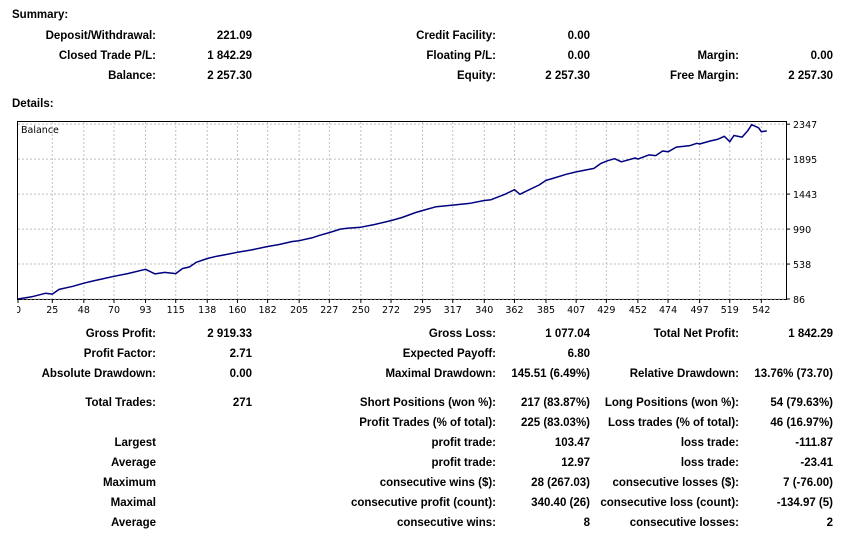 This screenshot has width=849, height=537. I want to click on free-margin-label: Free Margin:, so click(704, 76).